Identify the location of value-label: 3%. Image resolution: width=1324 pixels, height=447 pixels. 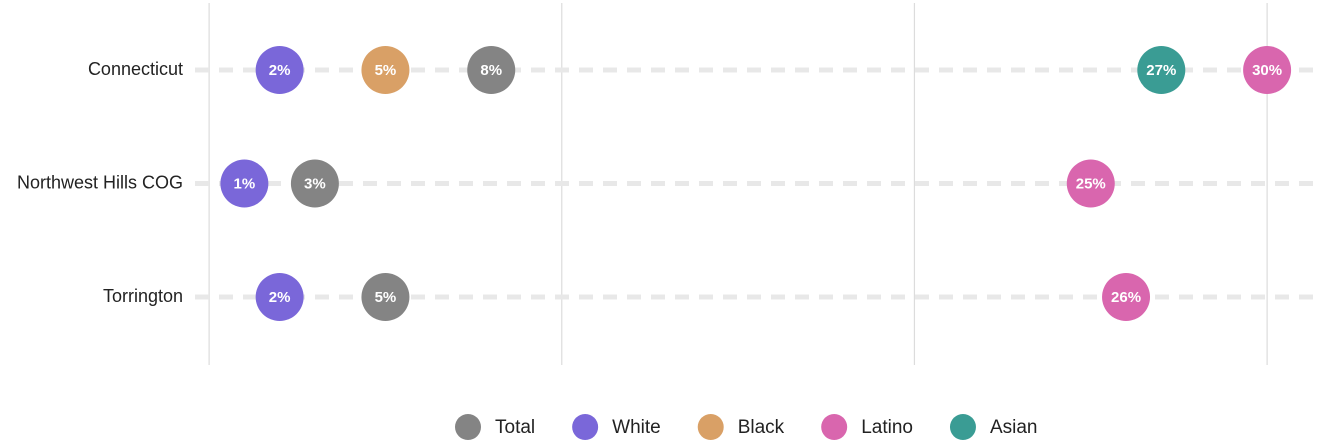
(315, 183).